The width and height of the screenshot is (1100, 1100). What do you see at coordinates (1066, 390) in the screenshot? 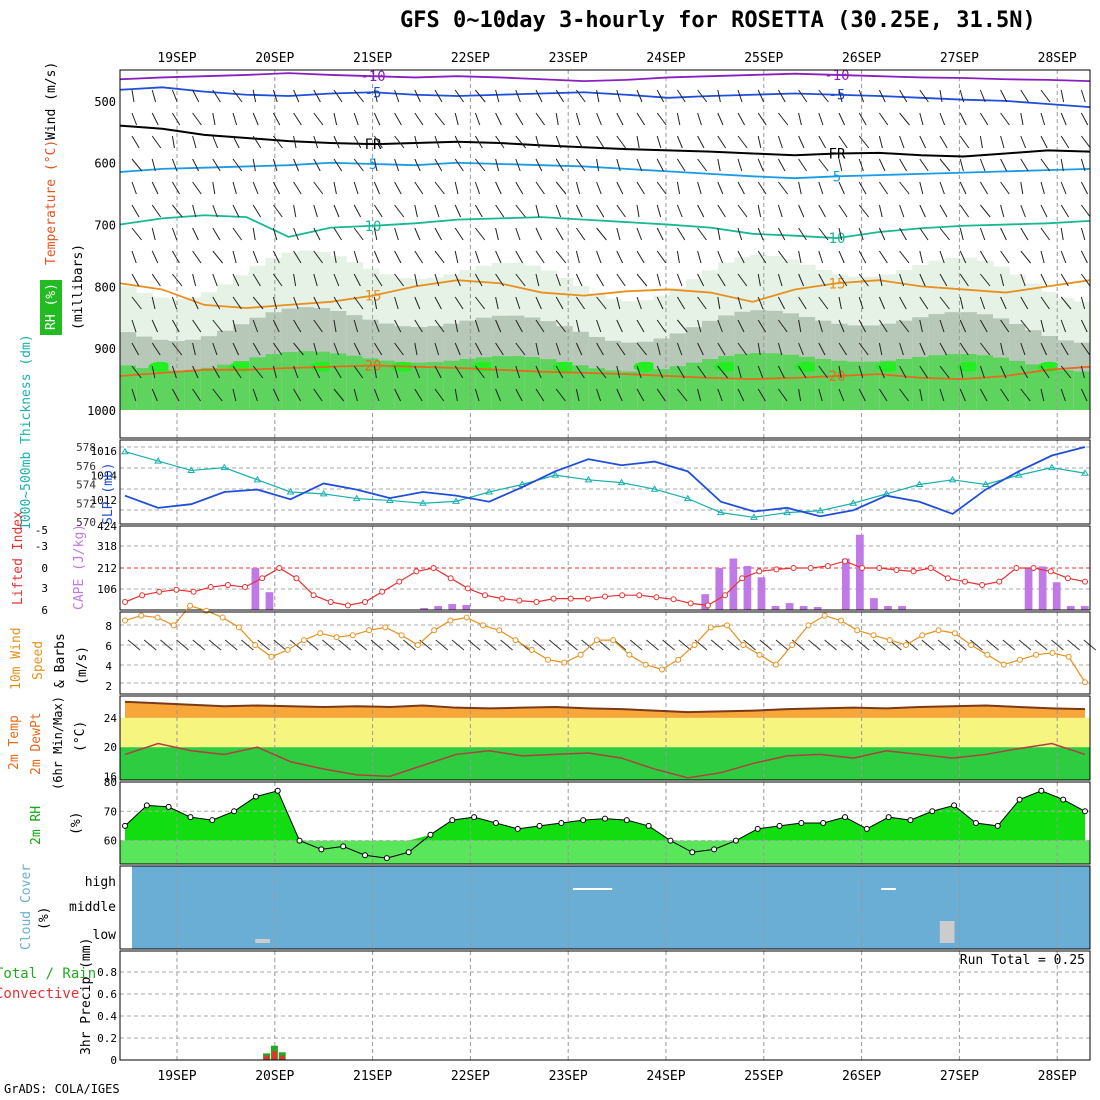
I see `rh-band-green` at bounding box center [1066, 390].